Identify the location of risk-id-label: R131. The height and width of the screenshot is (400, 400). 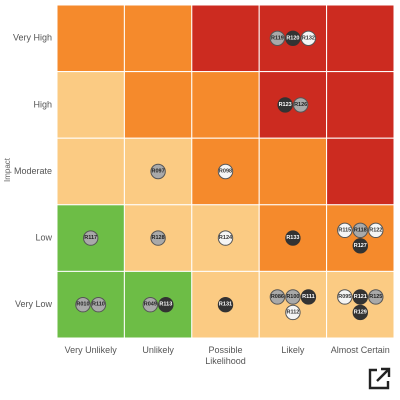
(225, 305).